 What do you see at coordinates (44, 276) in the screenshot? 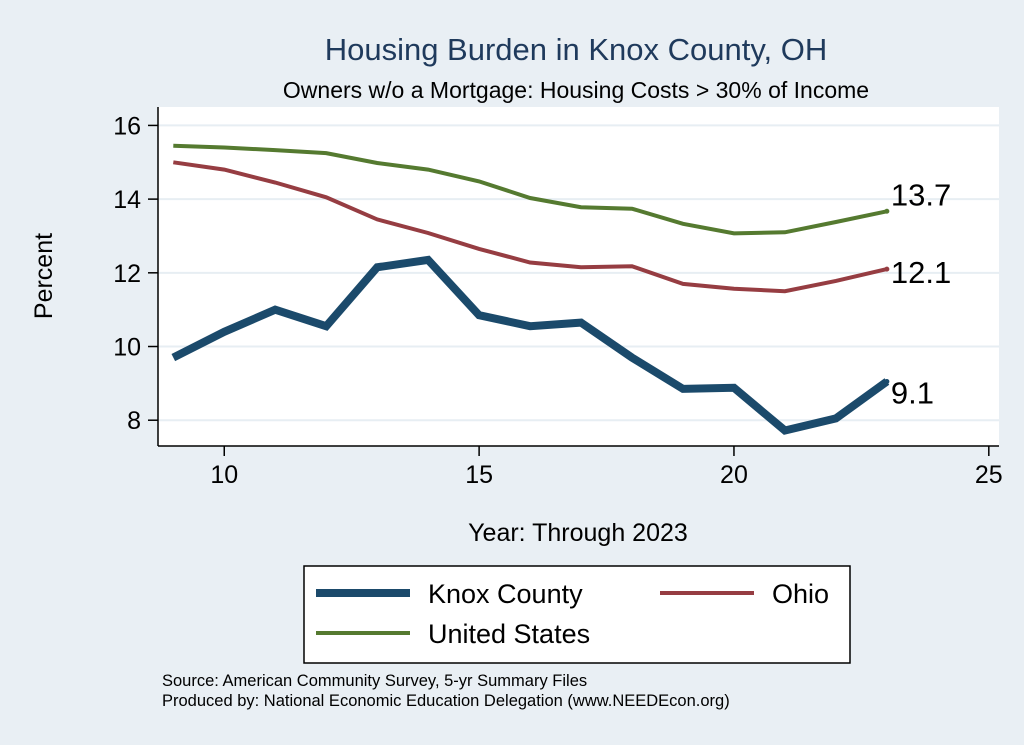
I see `y-axis-title: Percent` at bounding box center [44, 276].